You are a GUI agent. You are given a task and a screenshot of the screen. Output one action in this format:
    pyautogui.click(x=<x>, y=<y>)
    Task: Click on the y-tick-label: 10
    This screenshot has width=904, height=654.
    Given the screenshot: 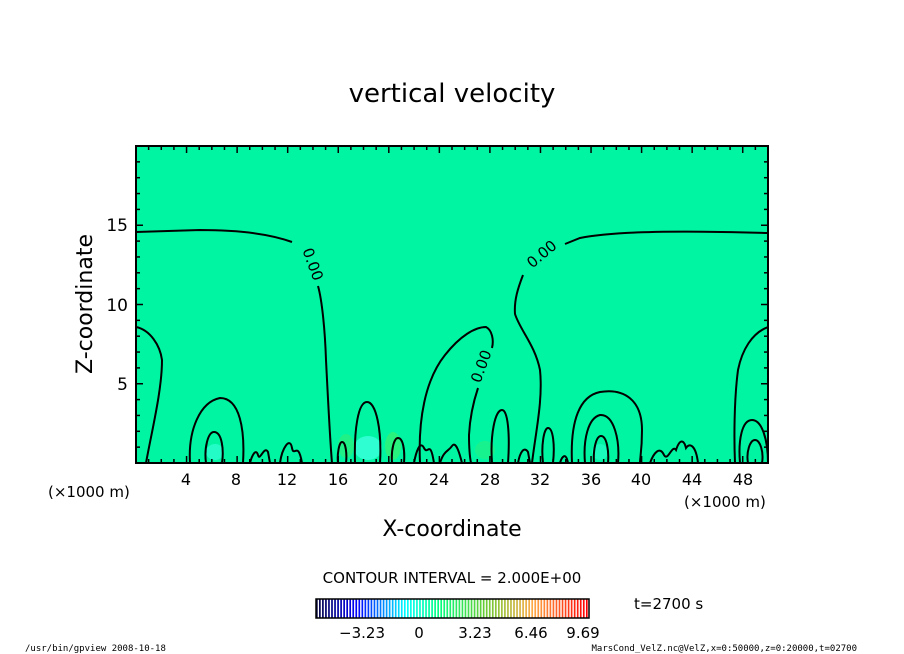 What is the action you would take?
    pyautogui.click(x=117, y=306)
    